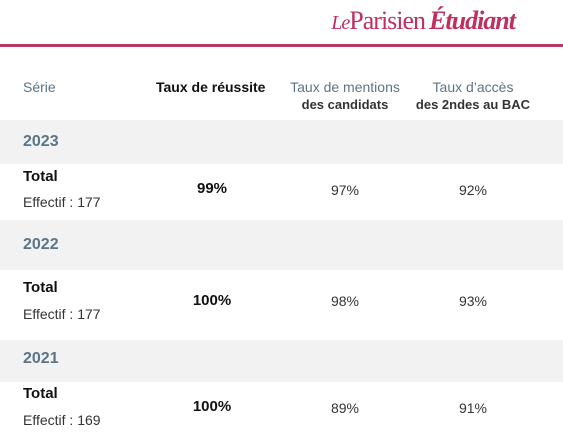  Describe the element at coordinates (211, 87) in the screenshot. I see `header-taux-reussite: Taux de réussite` at that location.